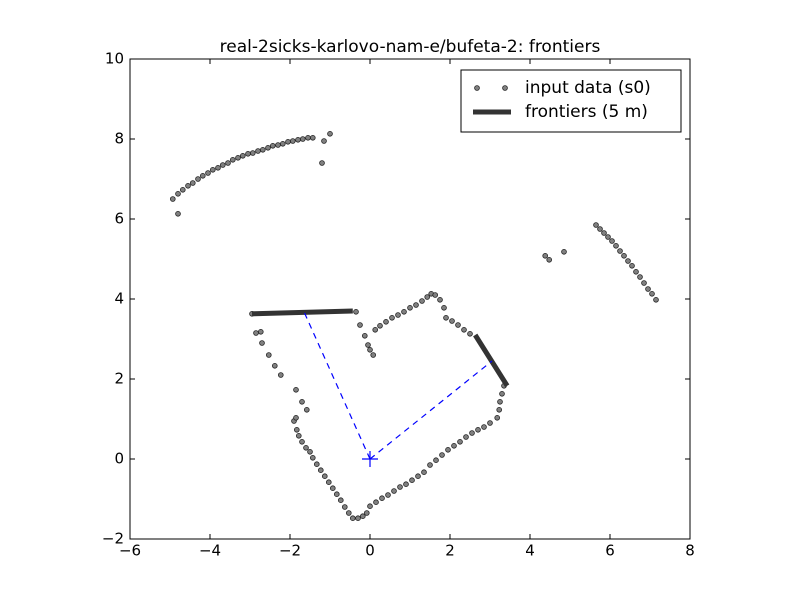 The width and height of the screenshot is (800, 600). Describe the element at coordinates (119, 299) in the screenshot. I see `y-tick-label: 4` at that location.